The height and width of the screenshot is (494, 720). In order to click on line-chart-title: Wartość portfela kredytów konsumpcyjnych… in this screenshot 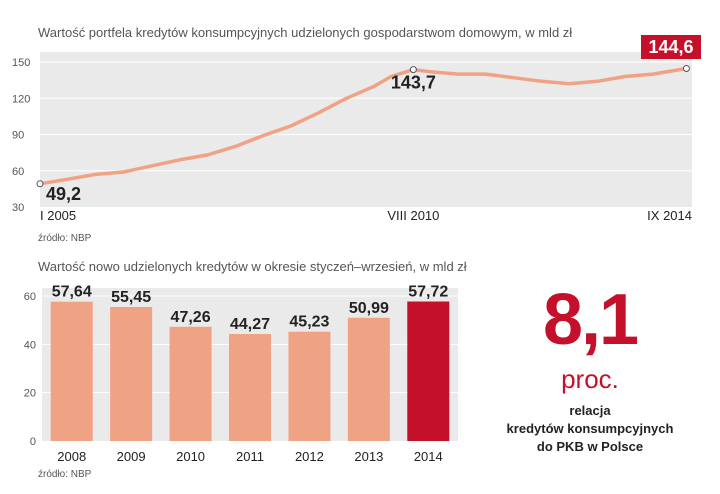, I will do `click(305, 32)`.